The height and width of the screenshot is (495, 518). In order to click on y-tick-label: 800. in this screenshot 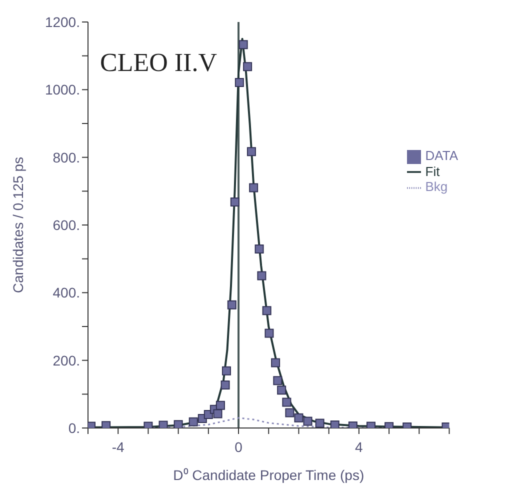, I will do `click(66, 157)`.